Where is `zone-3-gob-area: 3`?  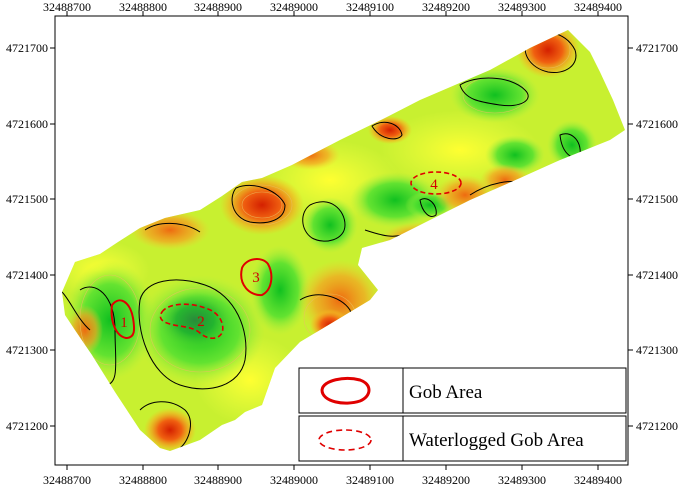 zone-3-gob-area: 3 is located at coordinates (256, 277).